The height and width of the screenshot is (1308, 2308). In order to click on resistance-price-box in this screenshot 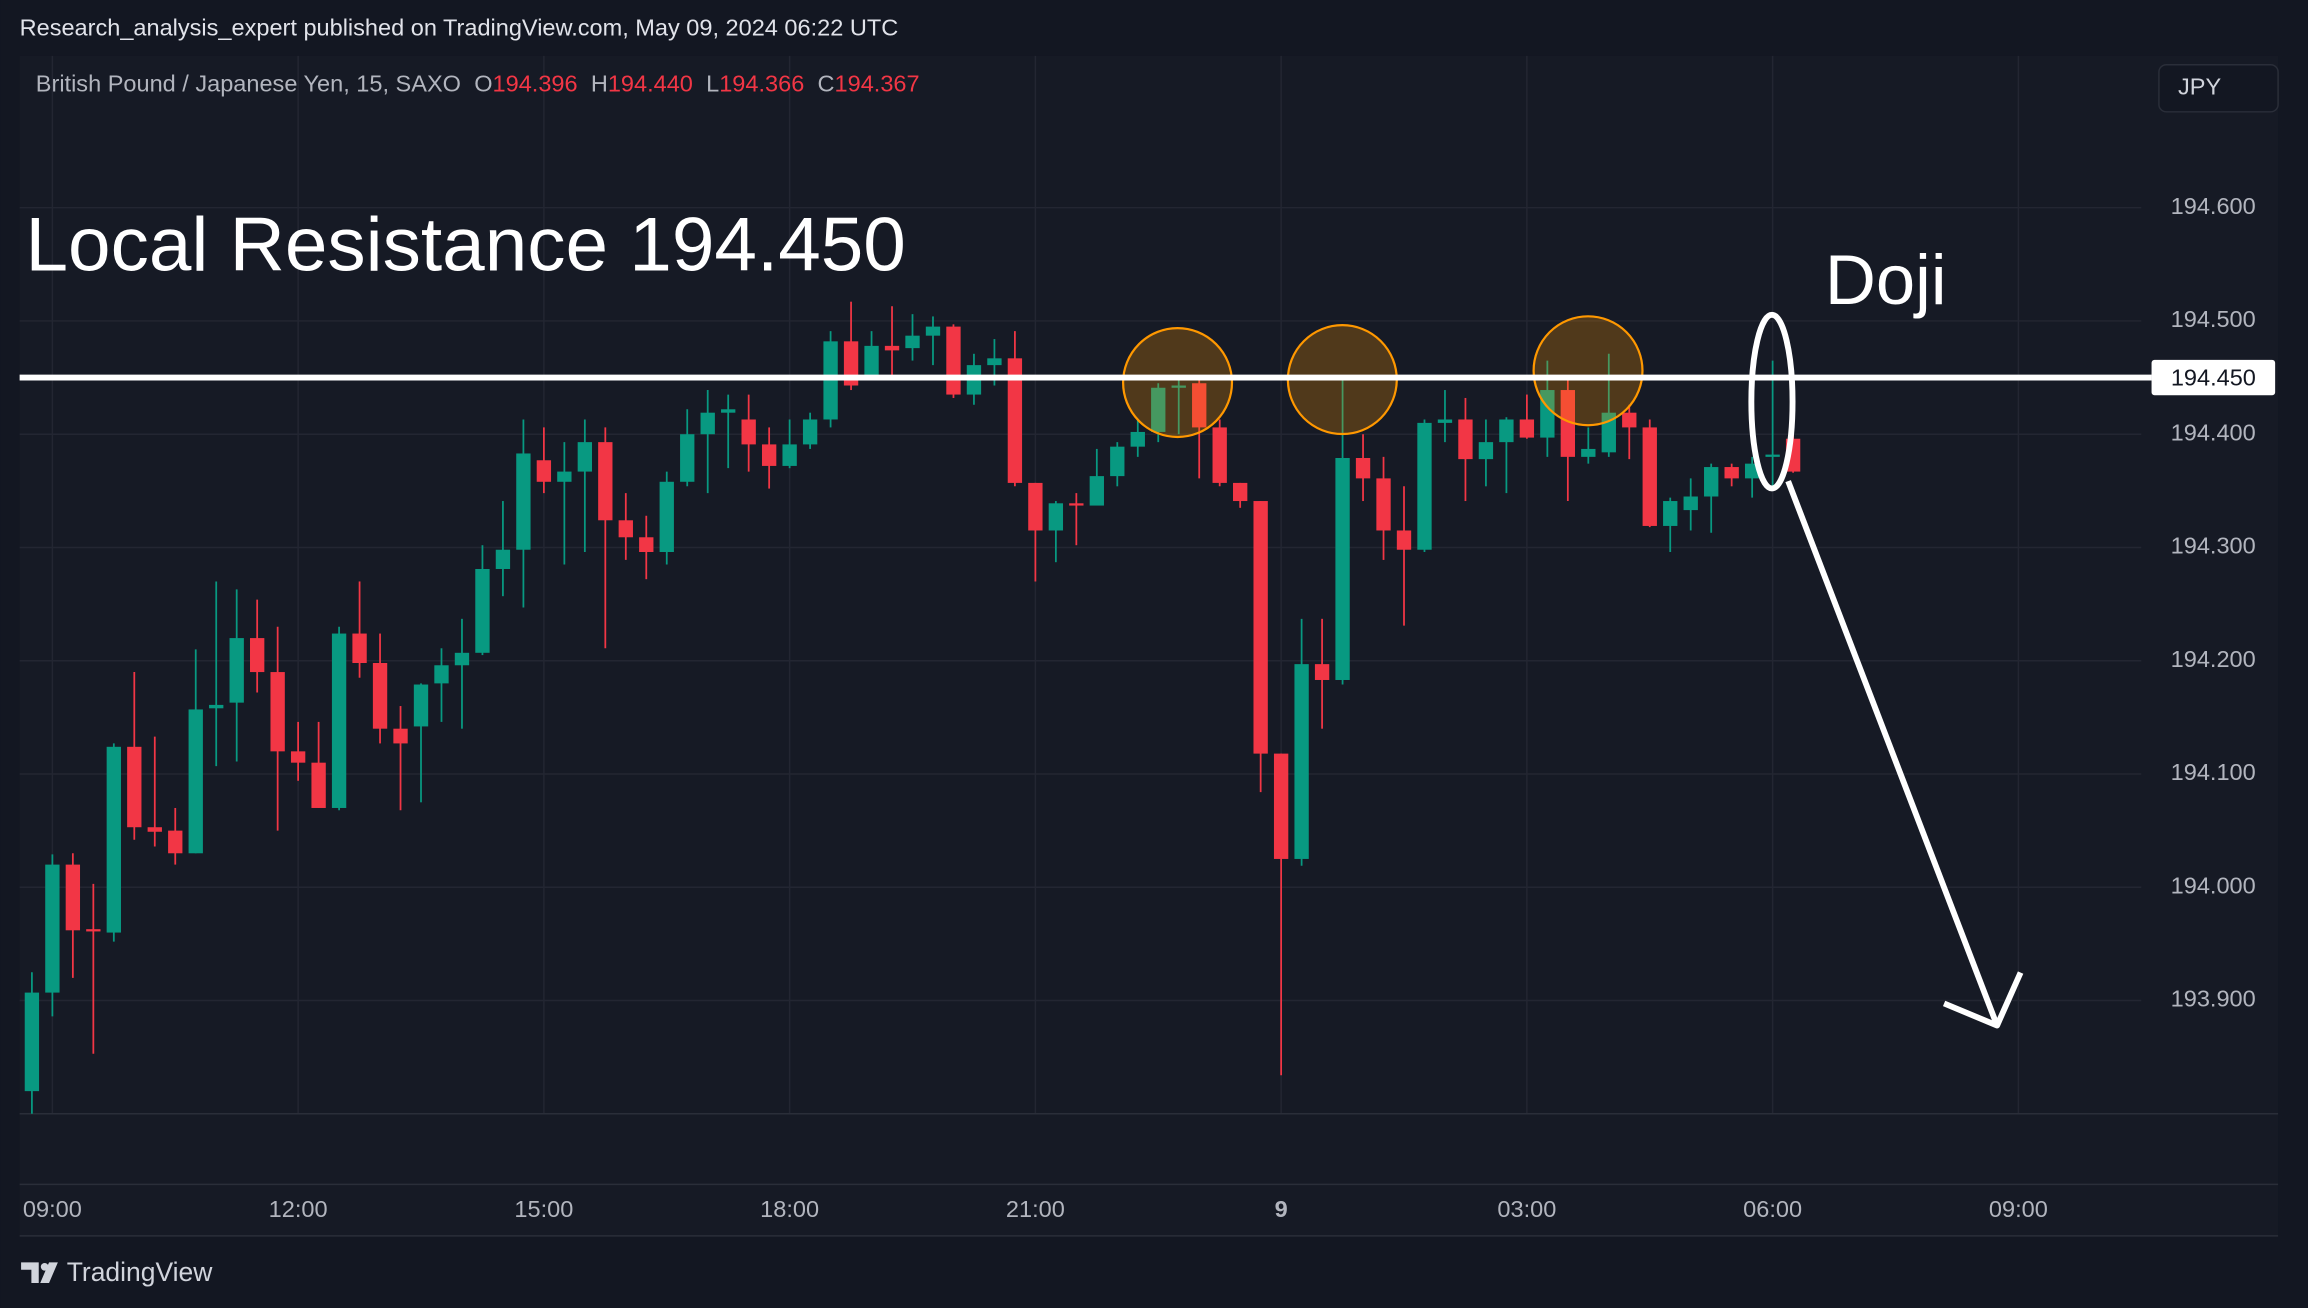, I will do `click(2213, 377)`.